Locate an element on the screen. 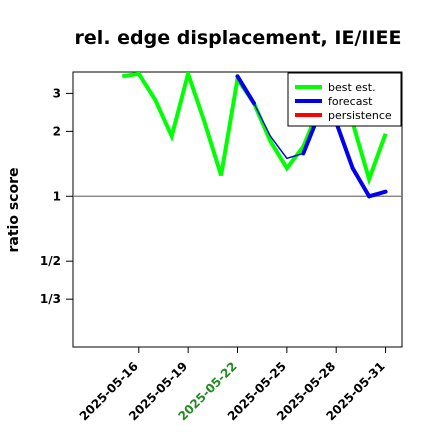 The image size is (440, 440). legend: best est. forecast persistence is located at coordinates (344, 99).